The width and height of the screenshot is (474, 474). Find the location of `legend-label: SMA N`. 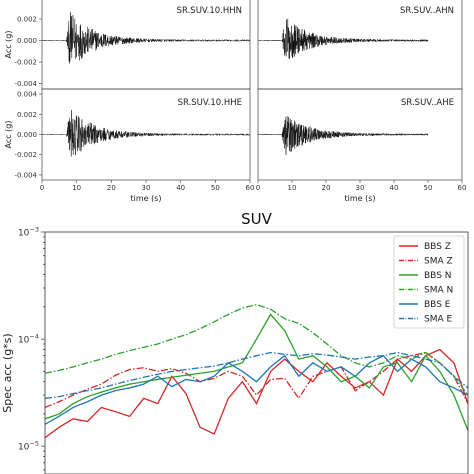

legend-label: SMA N is located at coordinates (438, 291).